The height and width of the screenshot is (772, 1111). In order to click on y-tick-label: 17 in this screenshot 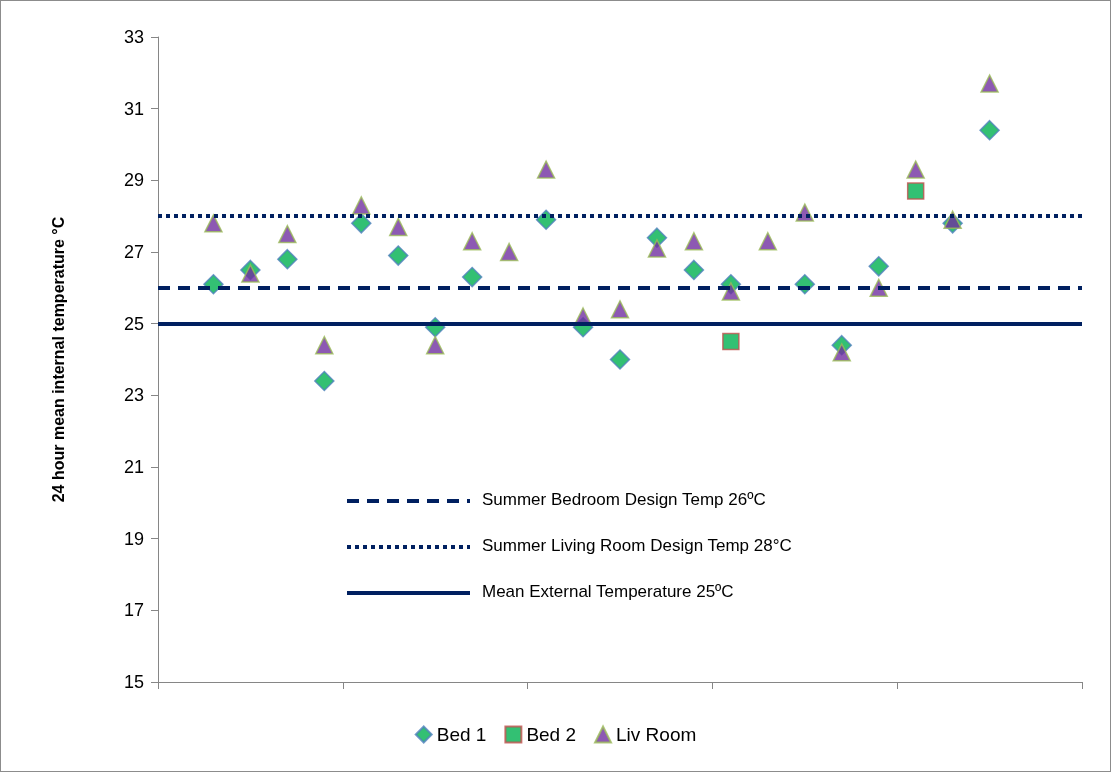, I will do `click(133, 610)`.